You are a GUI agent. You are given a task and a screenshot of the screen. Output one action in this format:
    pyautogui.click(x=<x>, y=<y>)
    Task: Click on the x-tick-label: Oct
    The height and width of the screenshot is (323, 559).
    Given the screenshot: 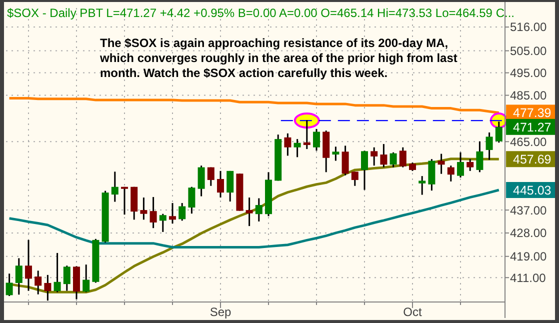 What is the action you would take?
    pyautogui.click(x=412, y=312)
    